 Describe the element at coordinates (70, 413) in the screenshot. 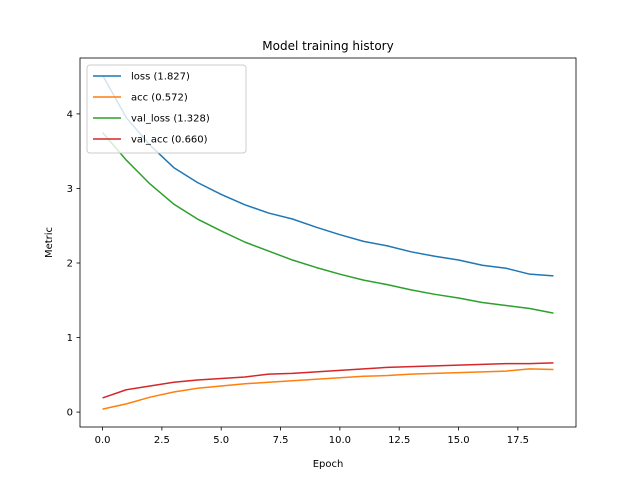

I see `y-tick-label: 0` at that location.